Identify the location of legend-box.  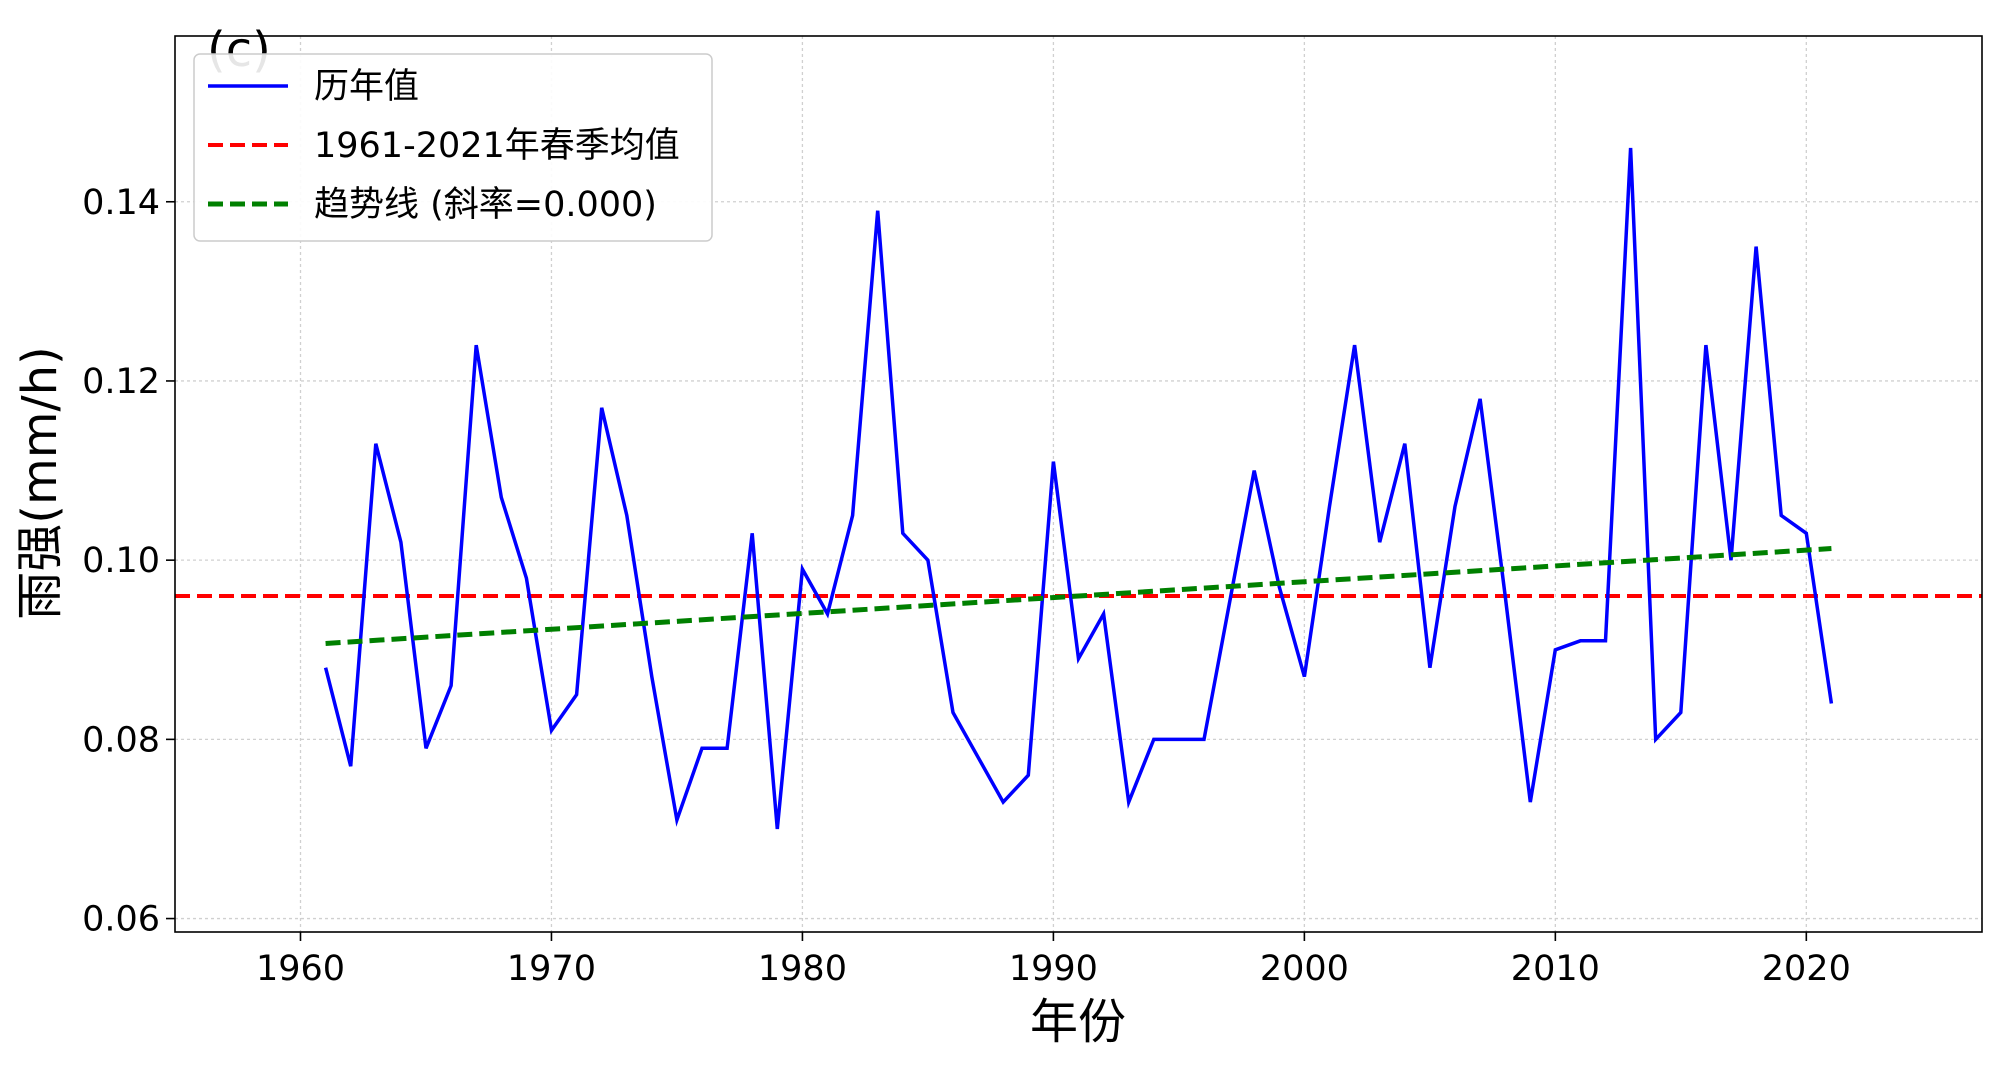
(453, 147).